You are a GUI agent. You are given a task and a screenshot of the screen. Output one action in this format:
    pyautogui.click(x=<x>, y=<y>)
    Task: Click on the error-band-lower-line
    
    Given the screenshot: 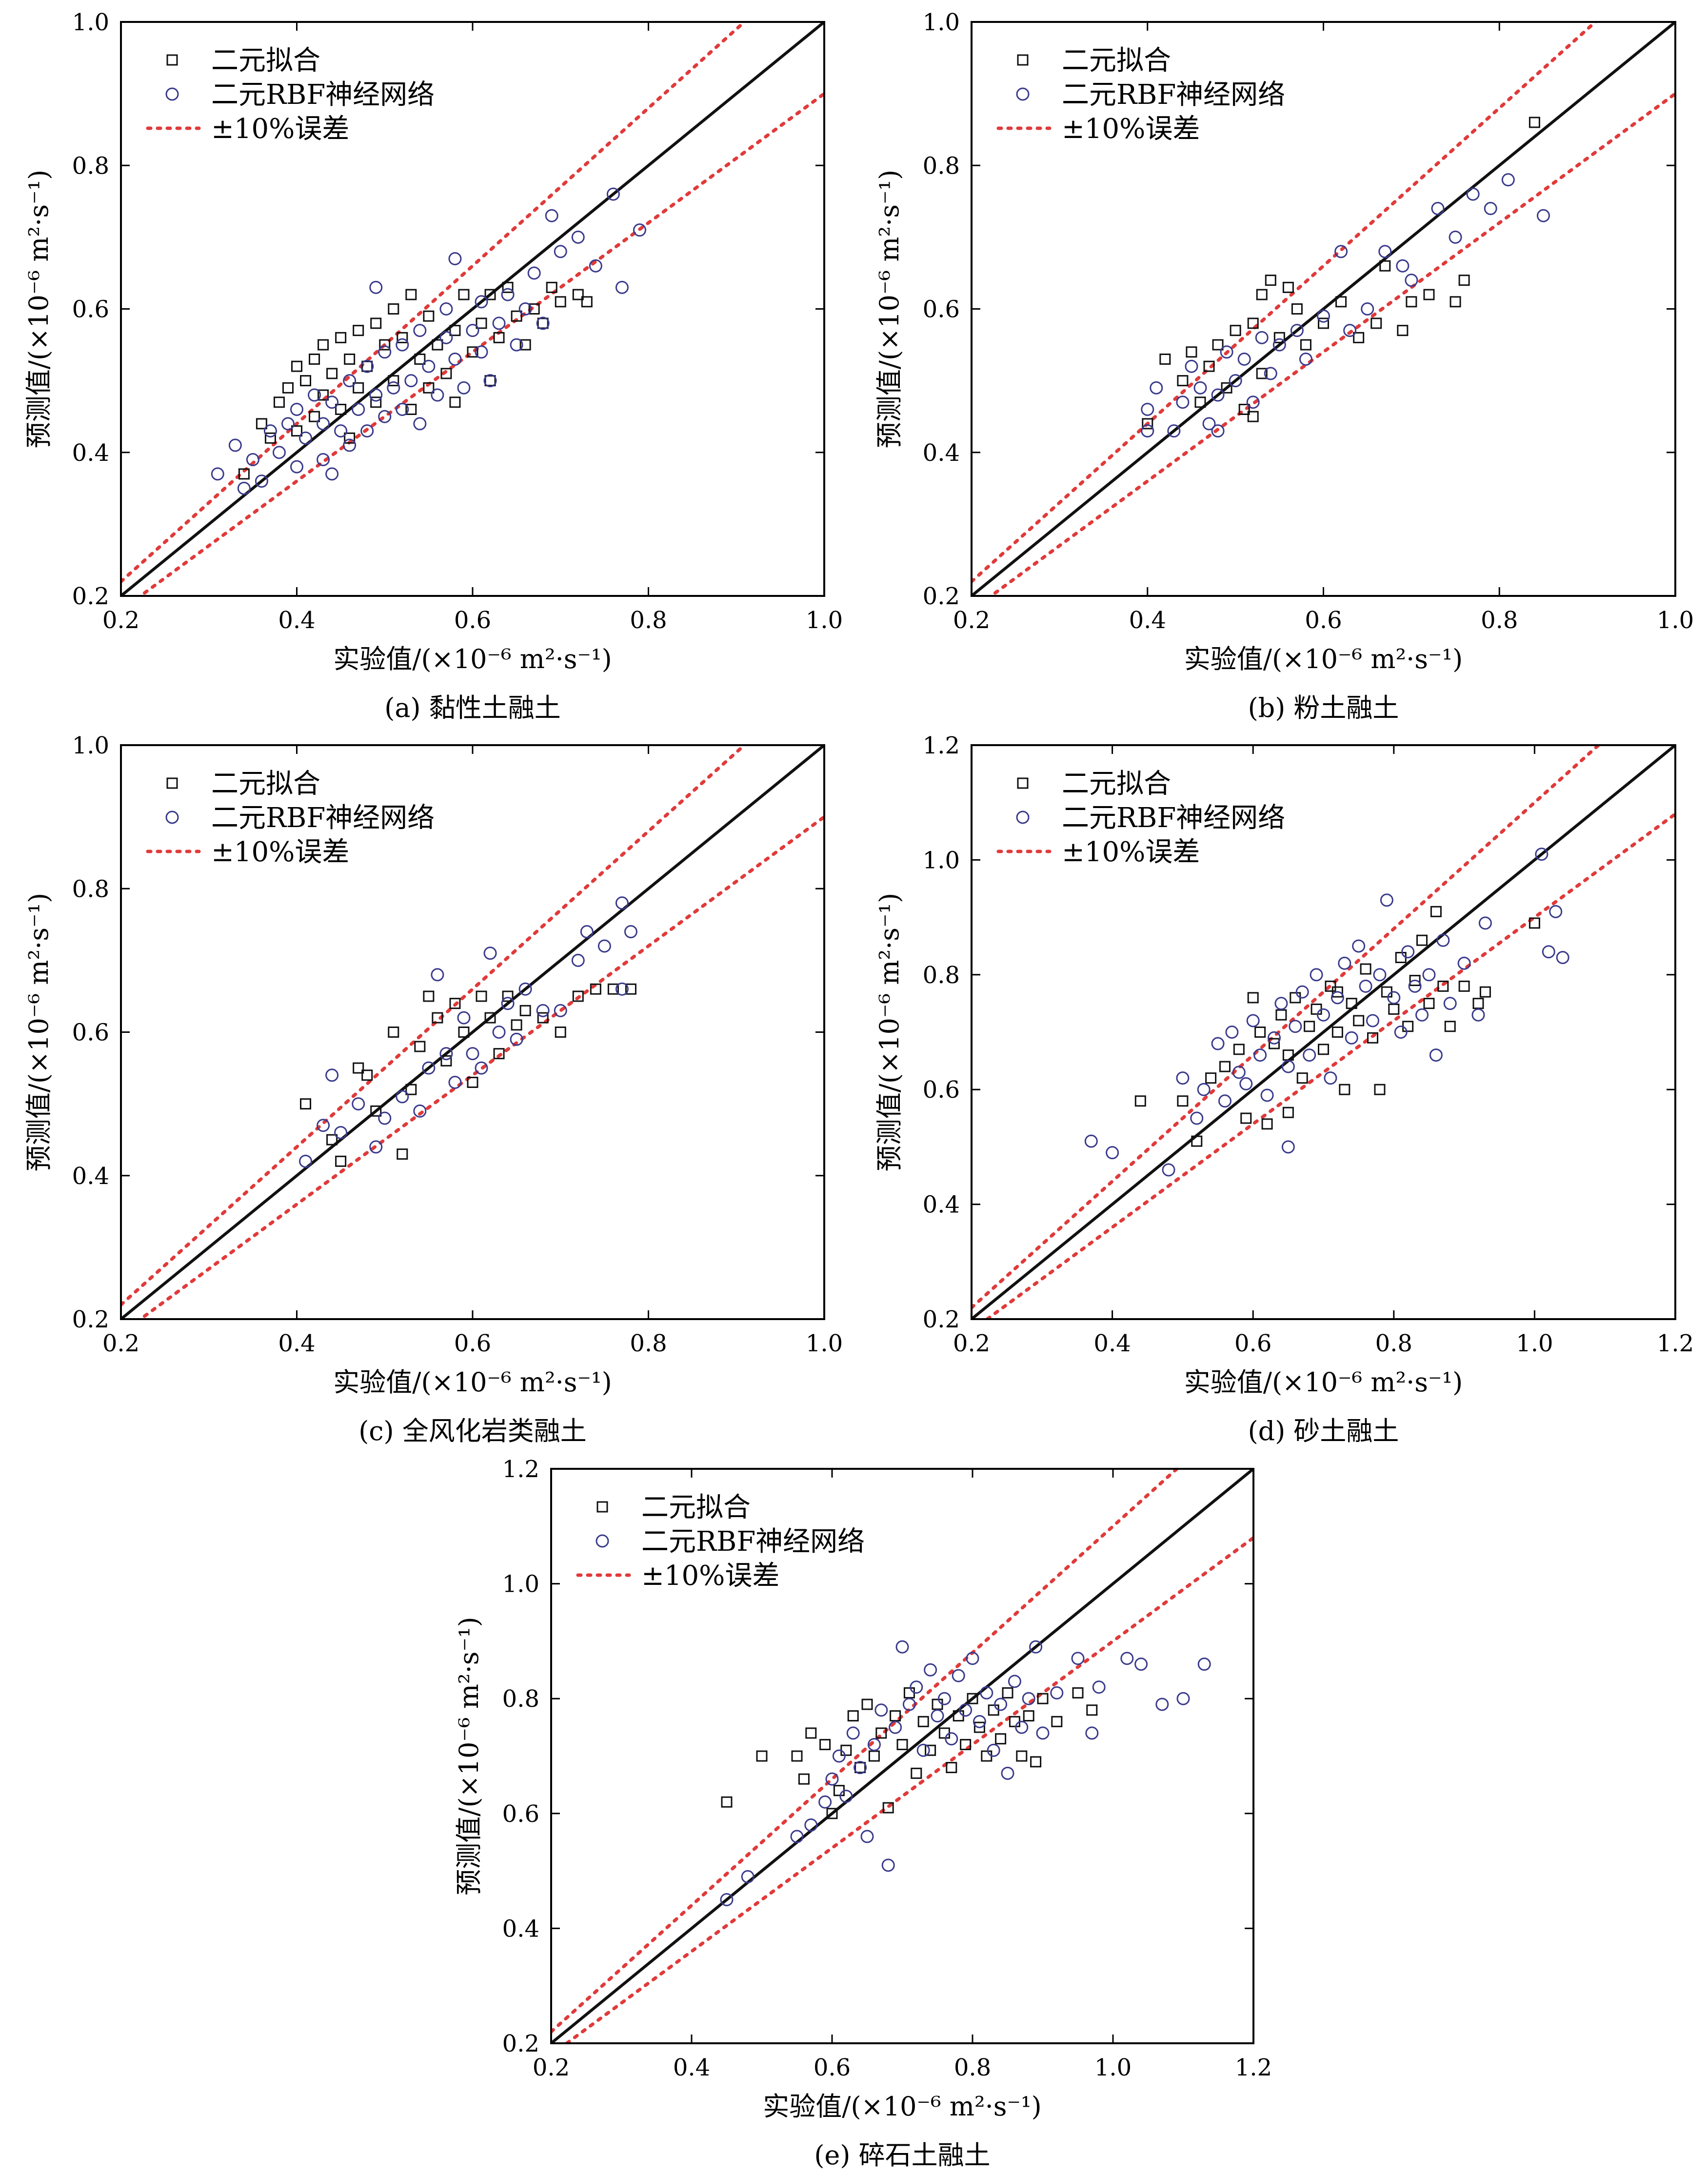 What is the action you would take?
    pyautogui.click(x=1331, y=344)
    